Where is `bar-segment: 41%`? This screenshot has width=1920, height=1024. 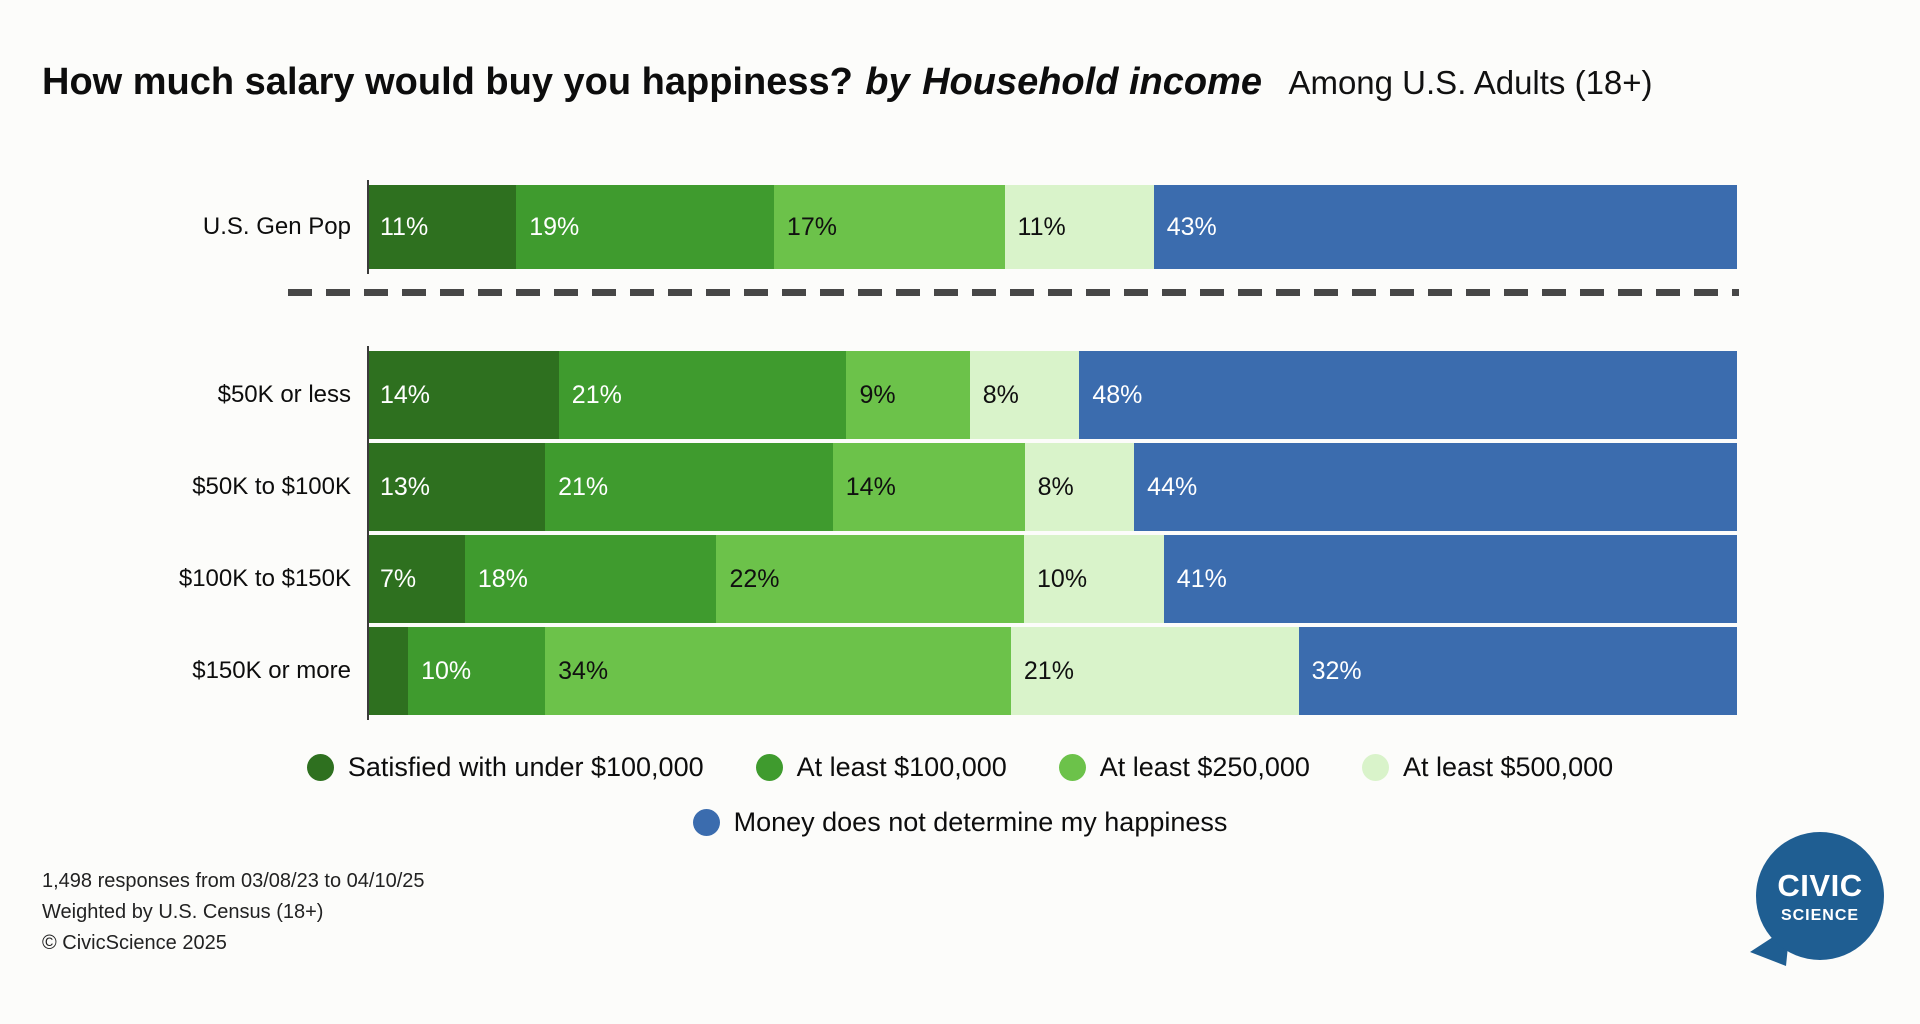
bar-segment: 41% is located at coordinates (1450, 579).